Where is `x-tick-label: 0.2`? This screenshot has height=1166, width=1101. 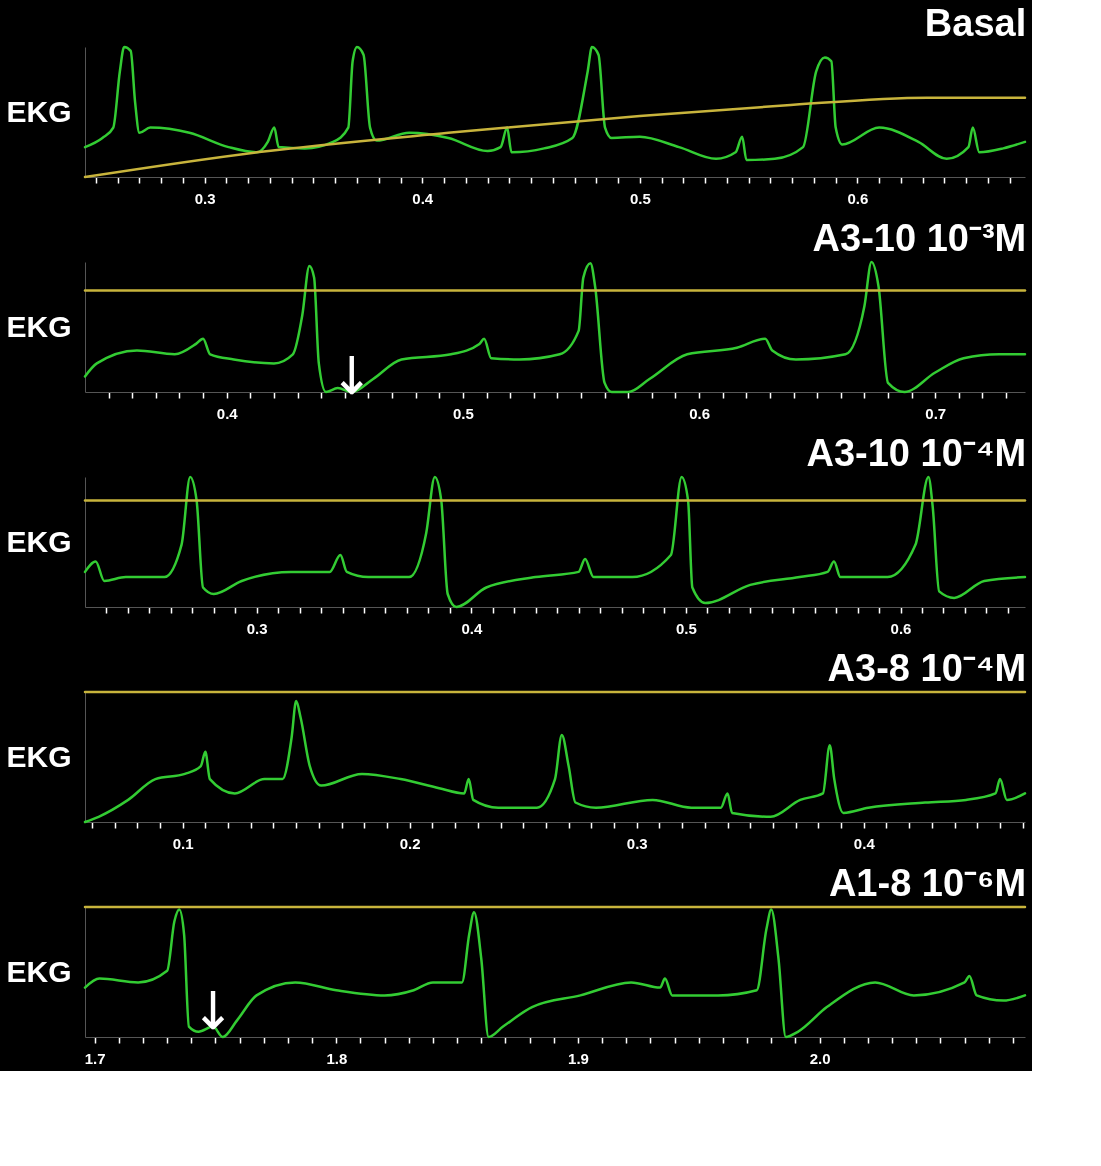 x-tick-label: 0.2 is located at coordinates (410, 843).